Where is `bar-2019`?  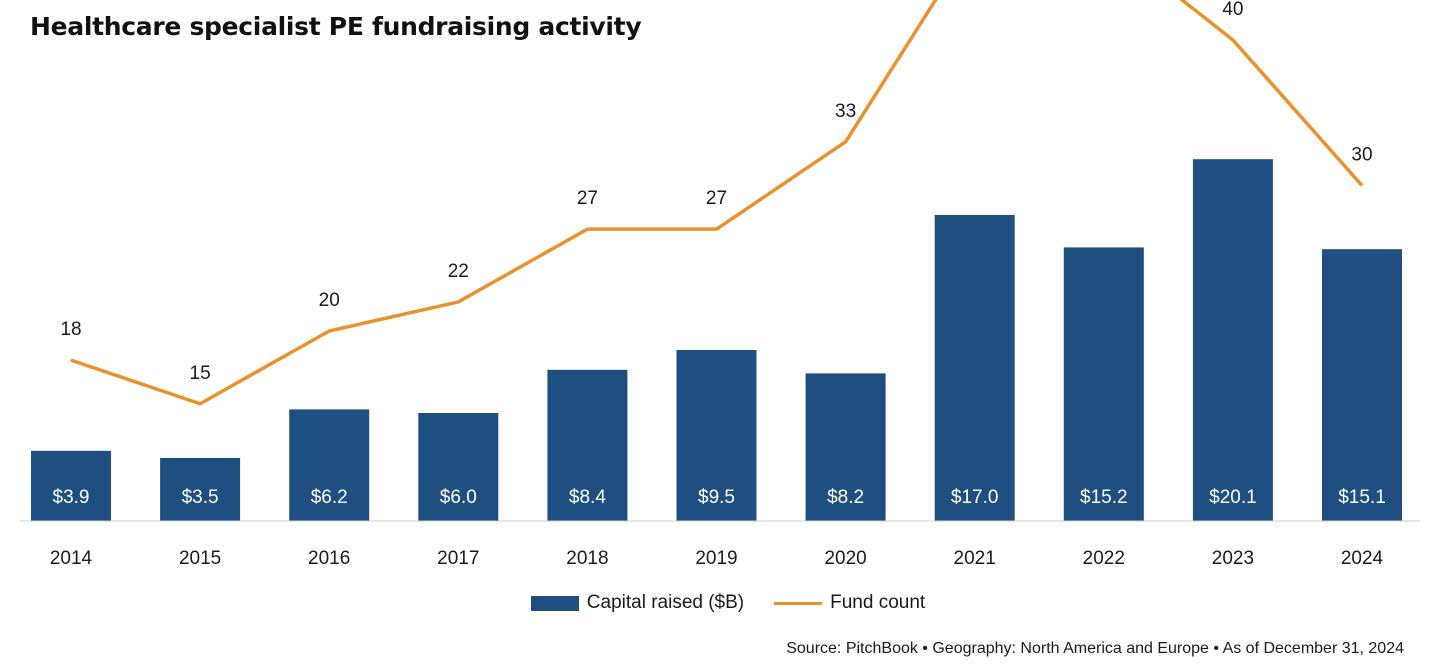 bar-2019 is located at coordinates (716, 435).